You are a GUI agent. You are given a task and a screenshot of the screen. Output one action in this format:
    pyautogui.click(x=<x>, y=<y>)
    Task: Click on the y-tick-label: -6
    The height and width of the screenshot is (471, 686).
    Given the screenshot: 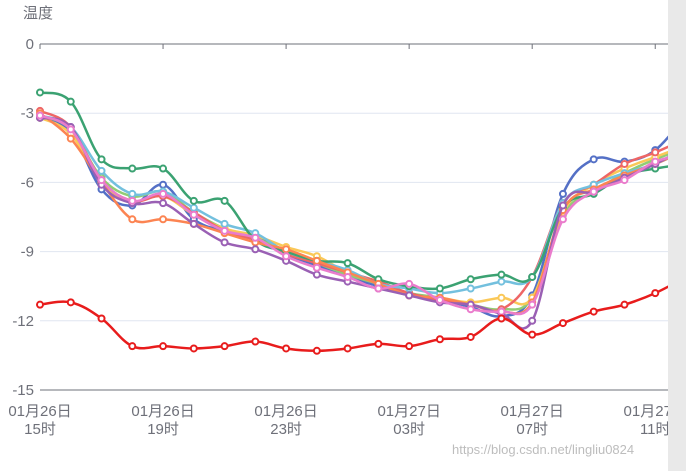 What is the action you would take?
    pyautogui.click(x=27, y=182)
    